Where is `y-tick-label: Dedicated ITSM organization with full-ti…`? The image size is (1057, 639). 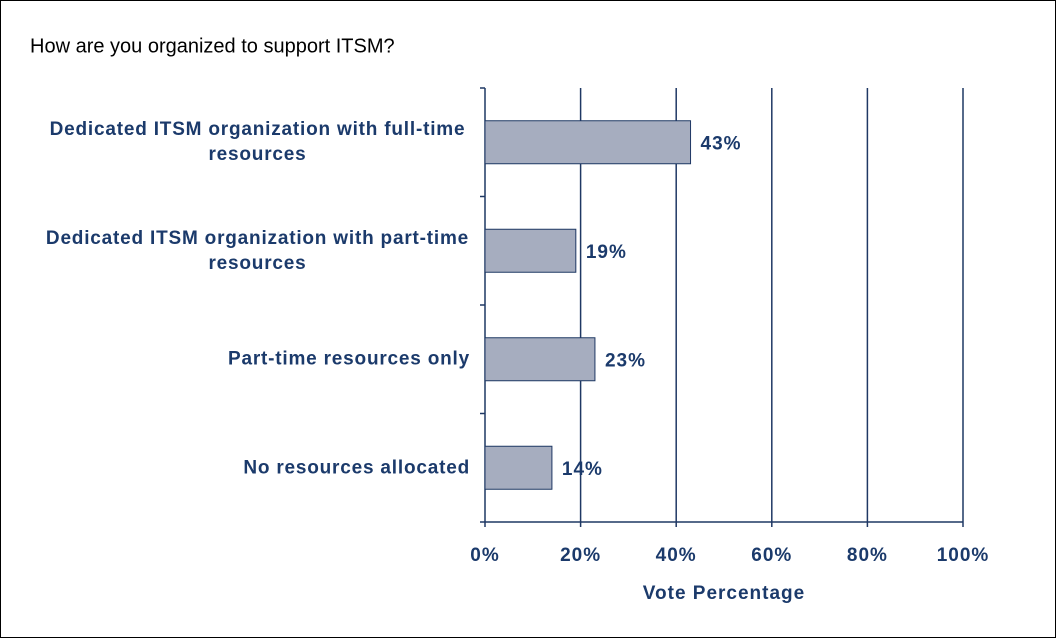
y-tick-label: Dedicated ITSM organization with full-ti… is located at coordinates (257, 142).